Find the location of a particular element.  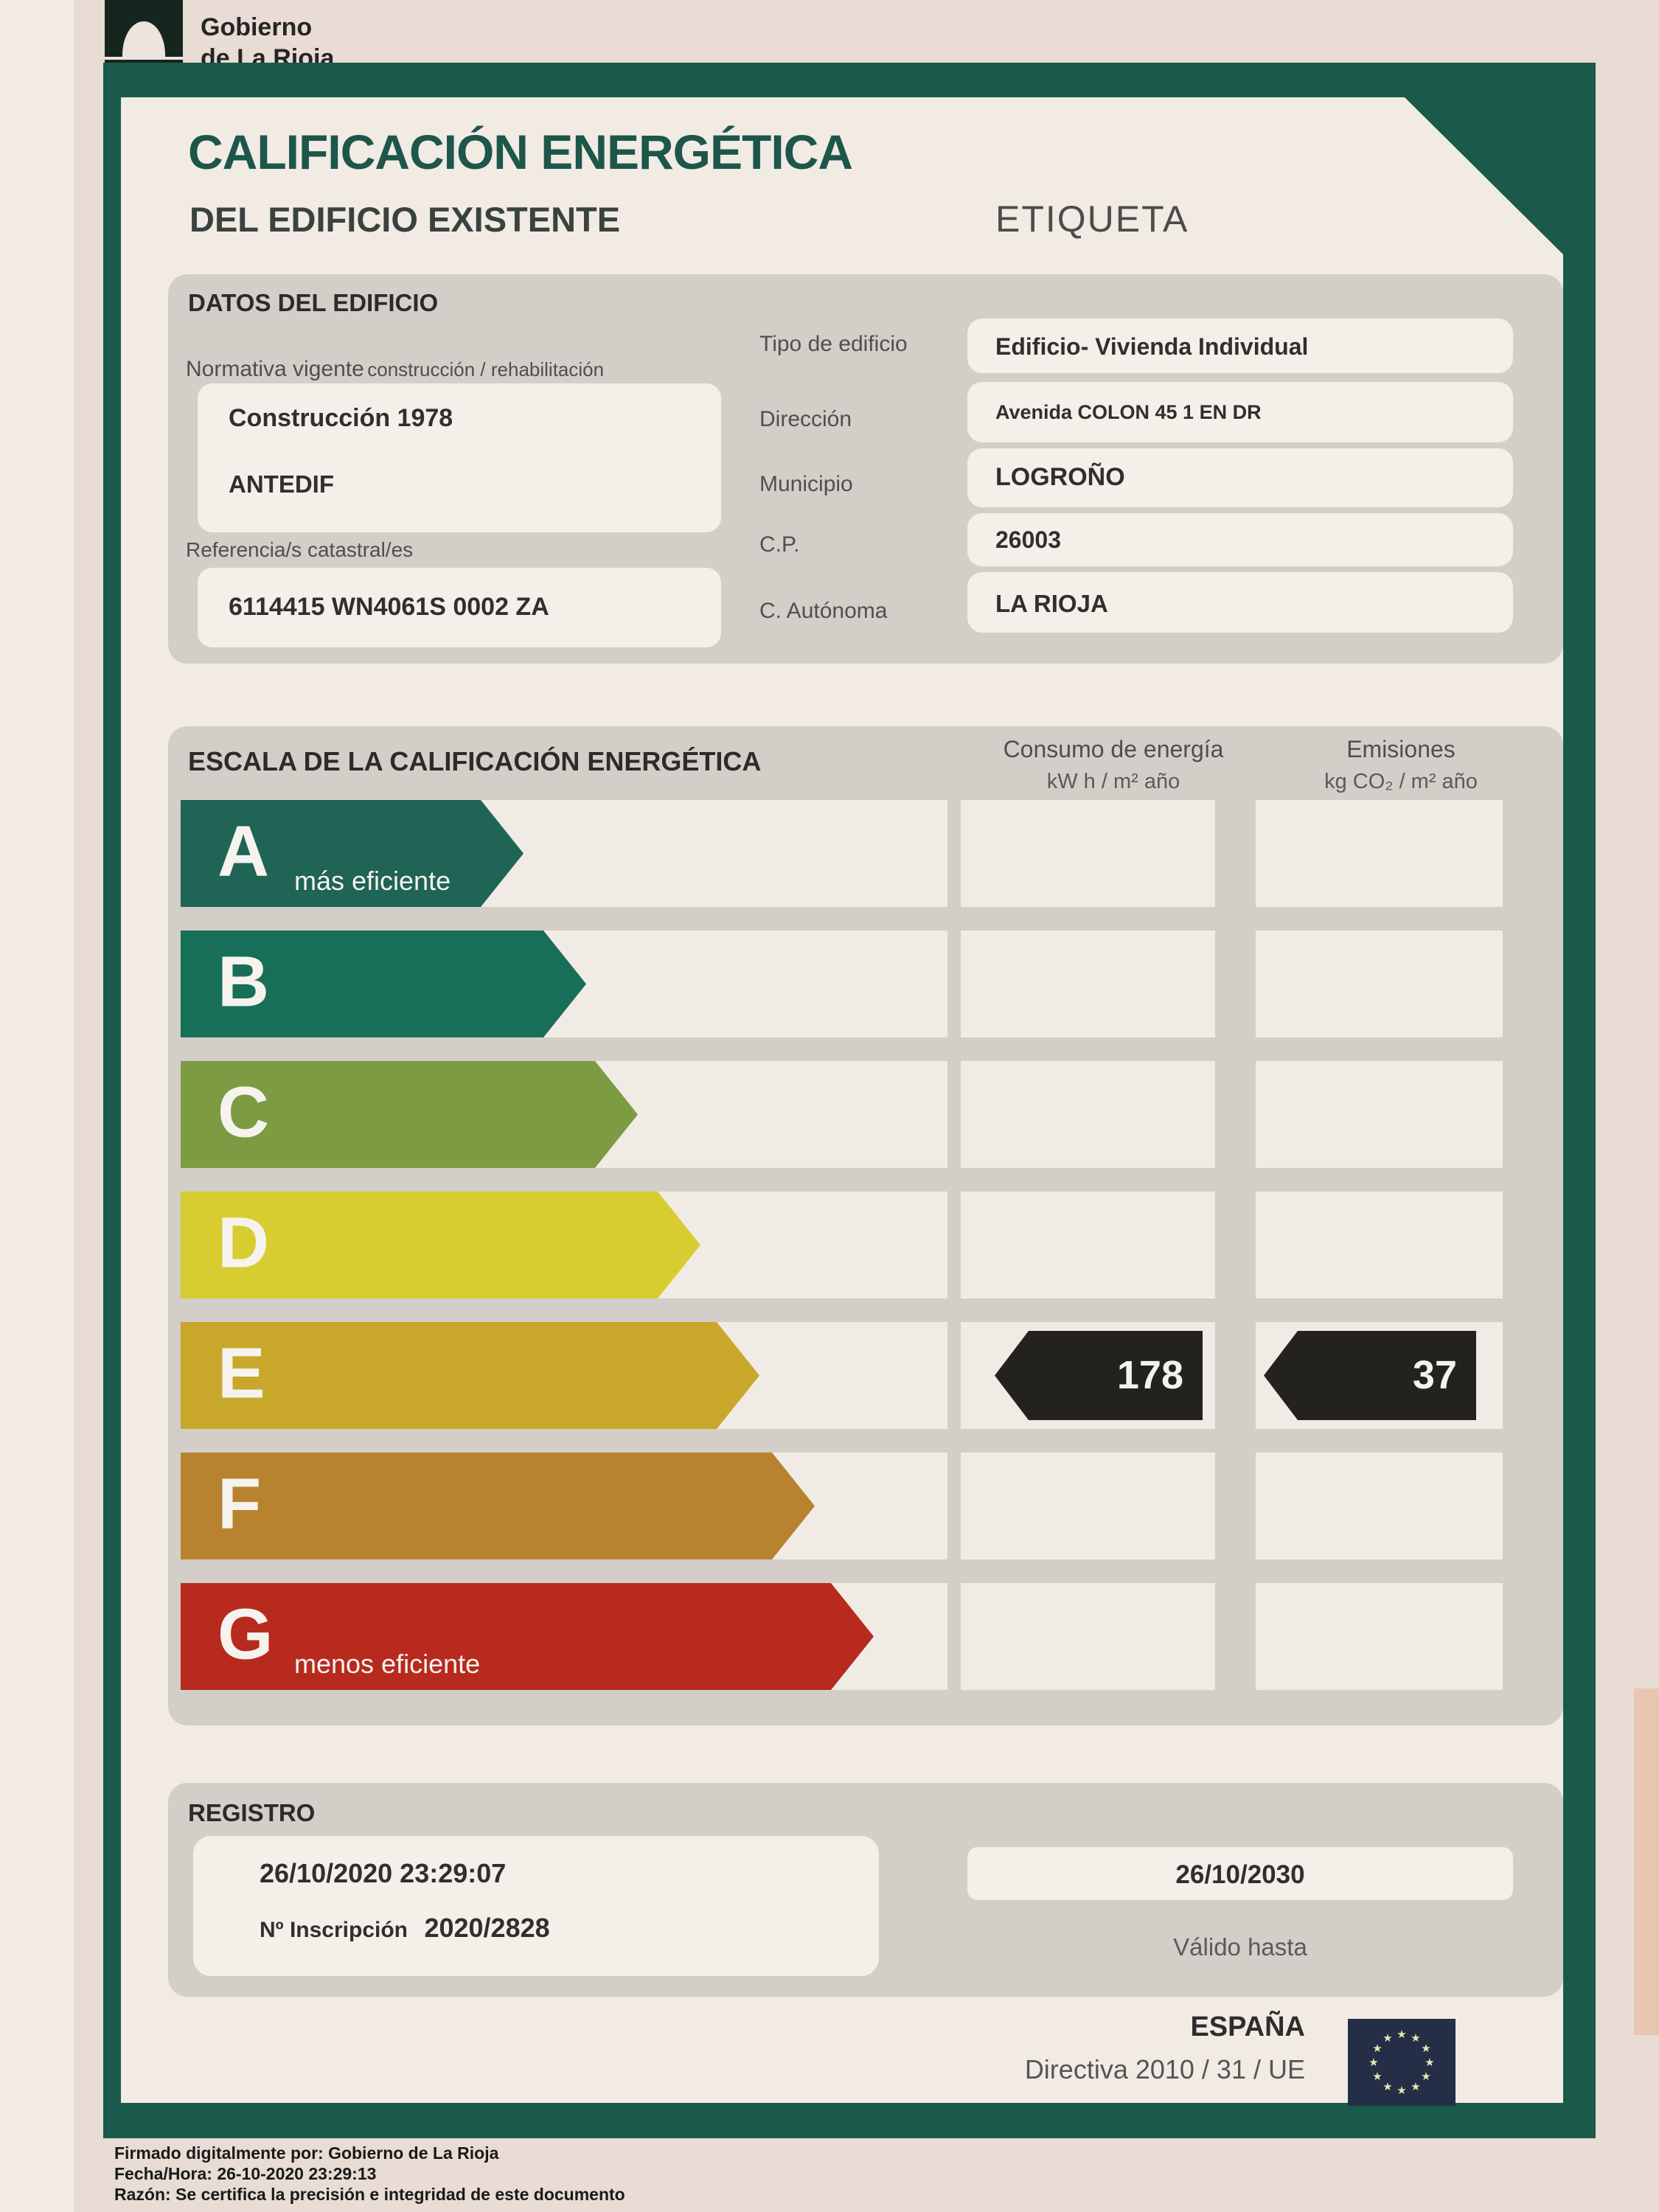

catastral-value-box: 6114415 WN4061S 0002 ZA is located at coordinates (459, 607).